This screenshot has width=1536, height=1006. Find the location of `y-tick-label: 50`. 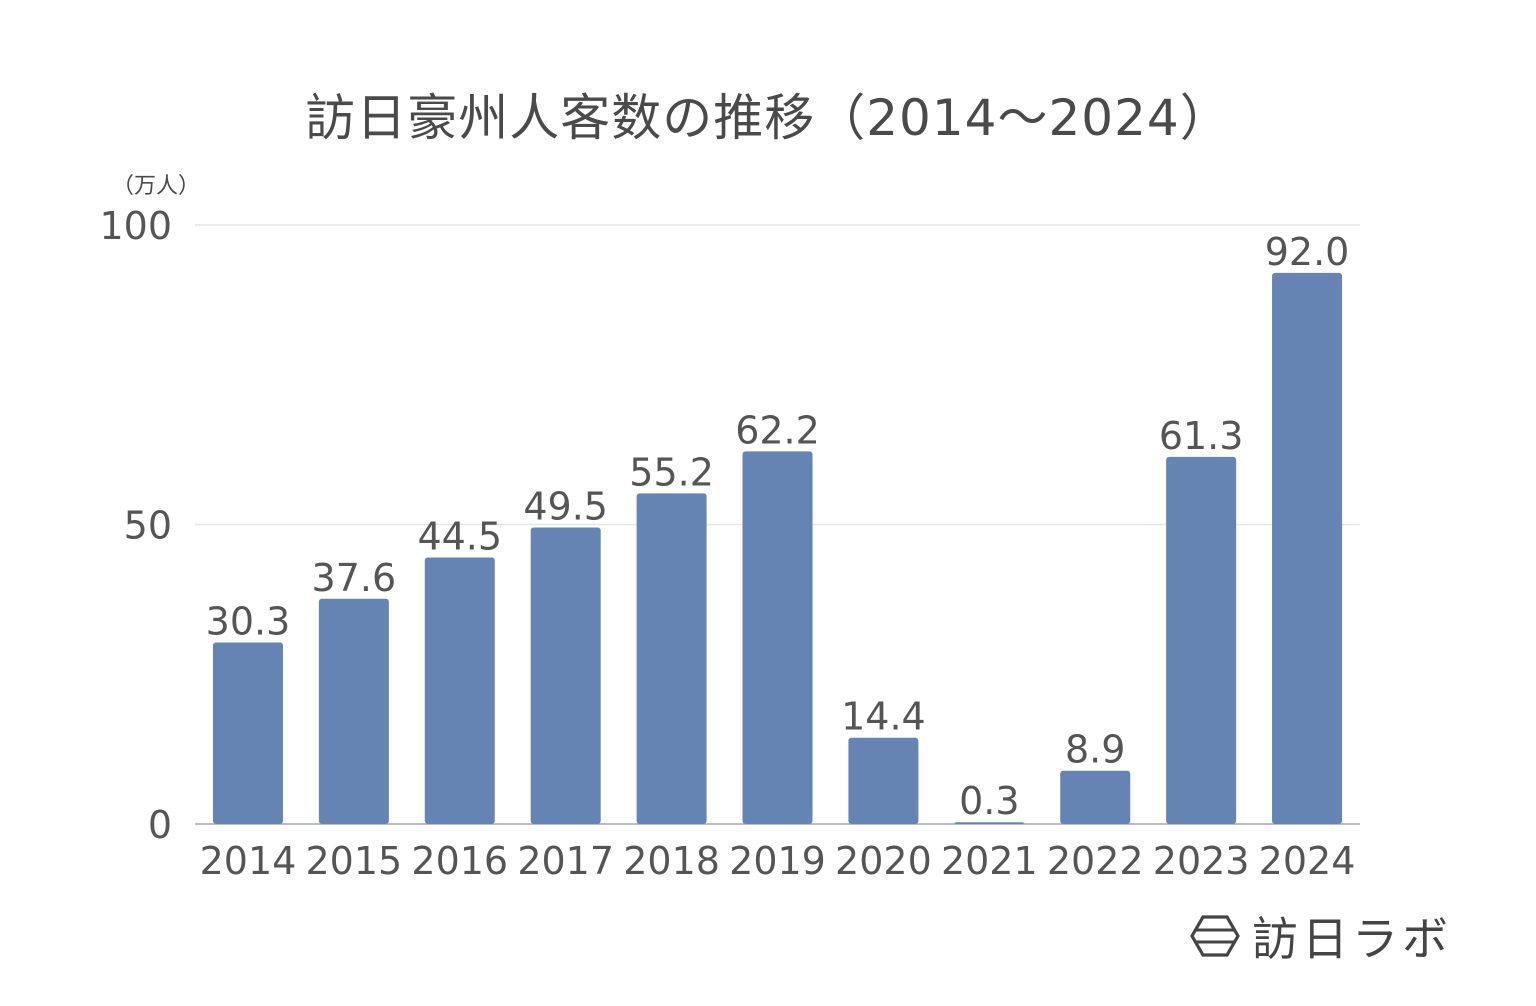

y-tick-label: 50 is located at coordinates (148, 526).